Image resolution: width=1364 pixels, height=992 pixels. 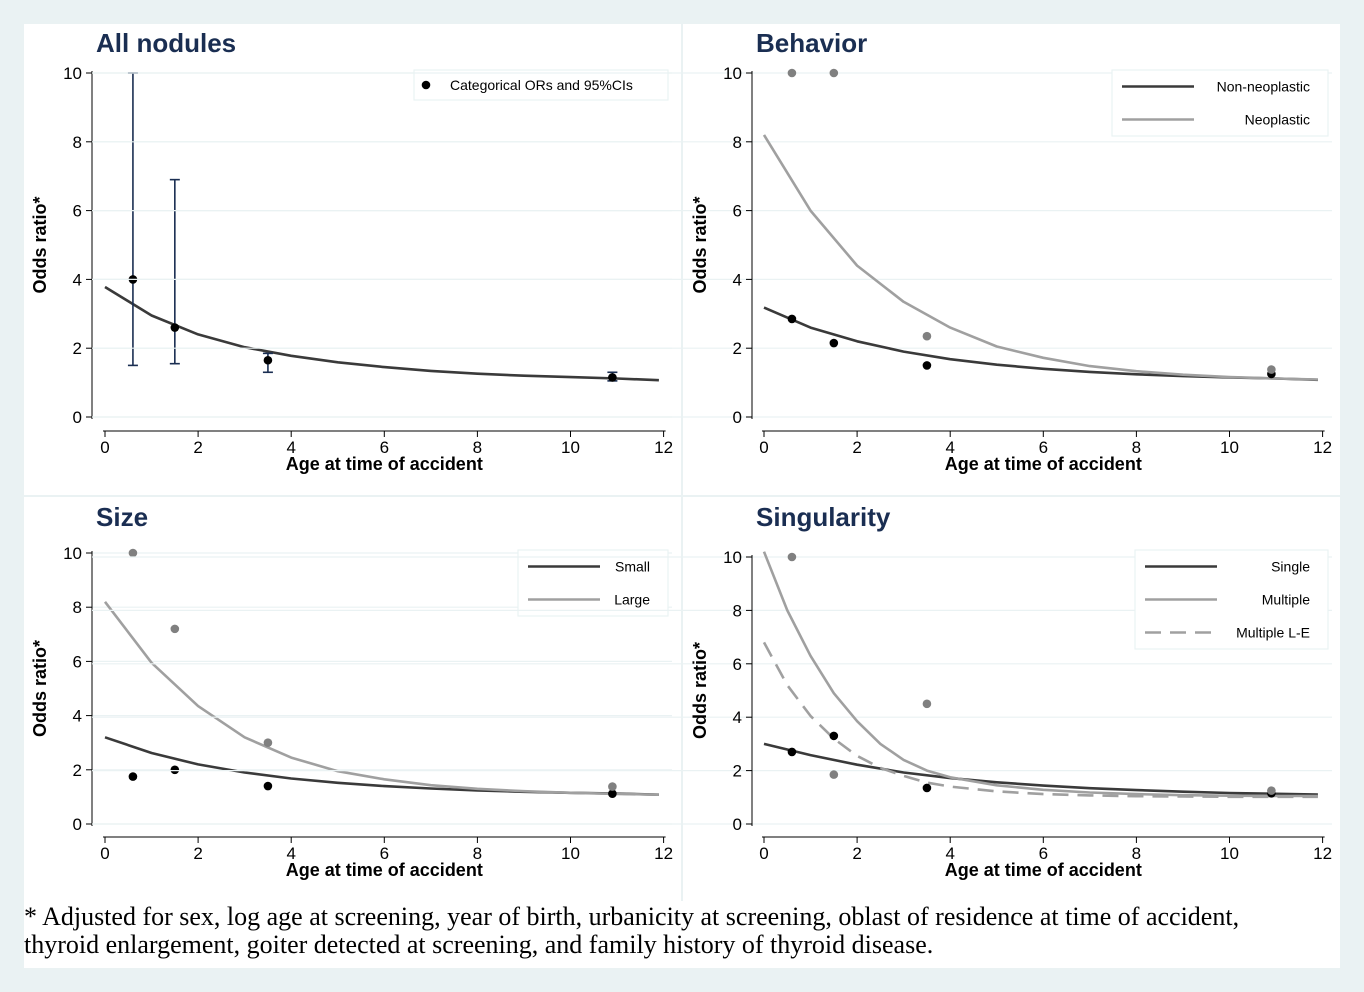 I want to click on legend-label: Single, so click(x=1290, y=567).